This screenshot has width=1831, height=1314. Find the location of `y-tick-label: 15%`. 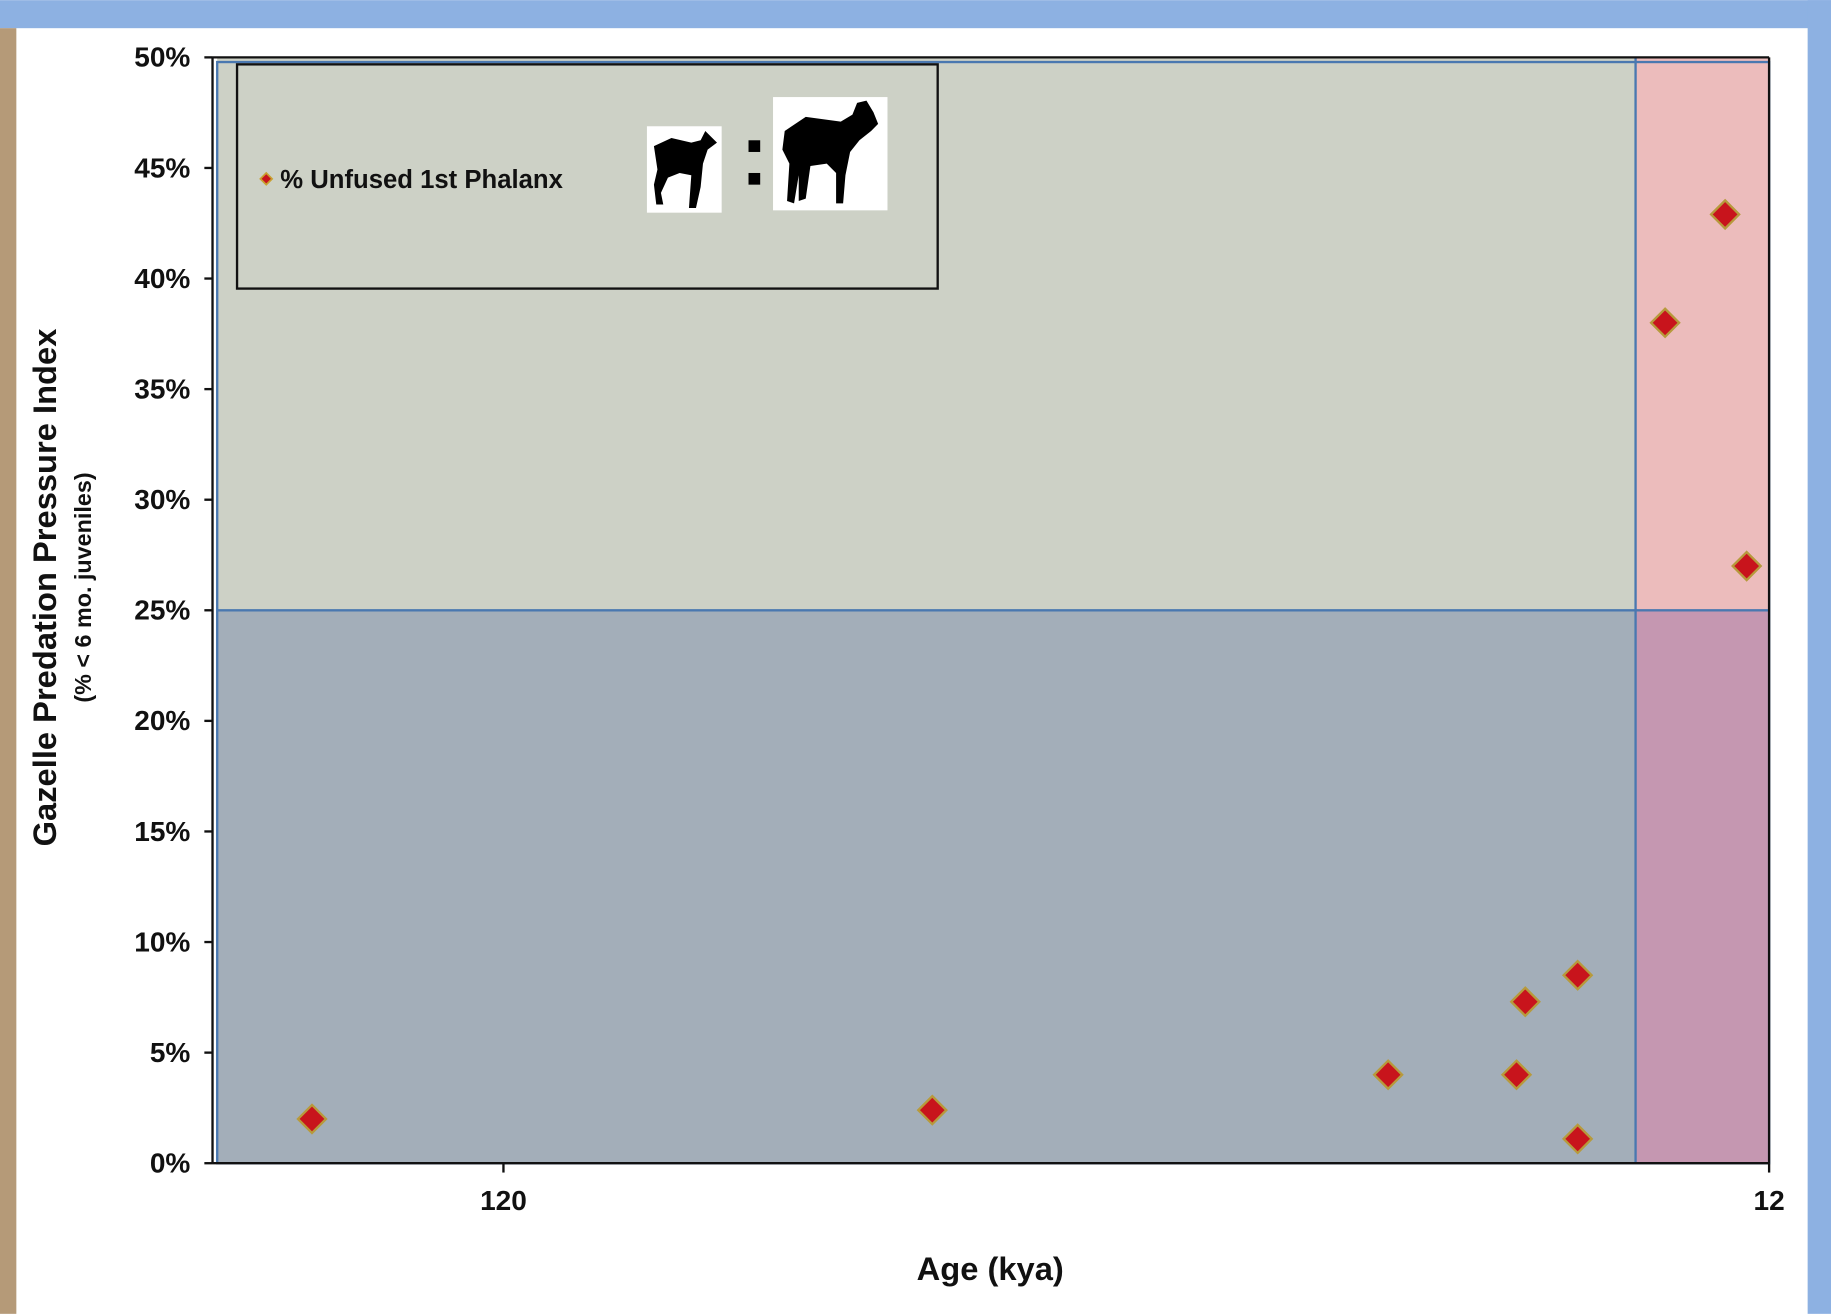

y-tick-label: 15% is located at coordinates (162, 831).